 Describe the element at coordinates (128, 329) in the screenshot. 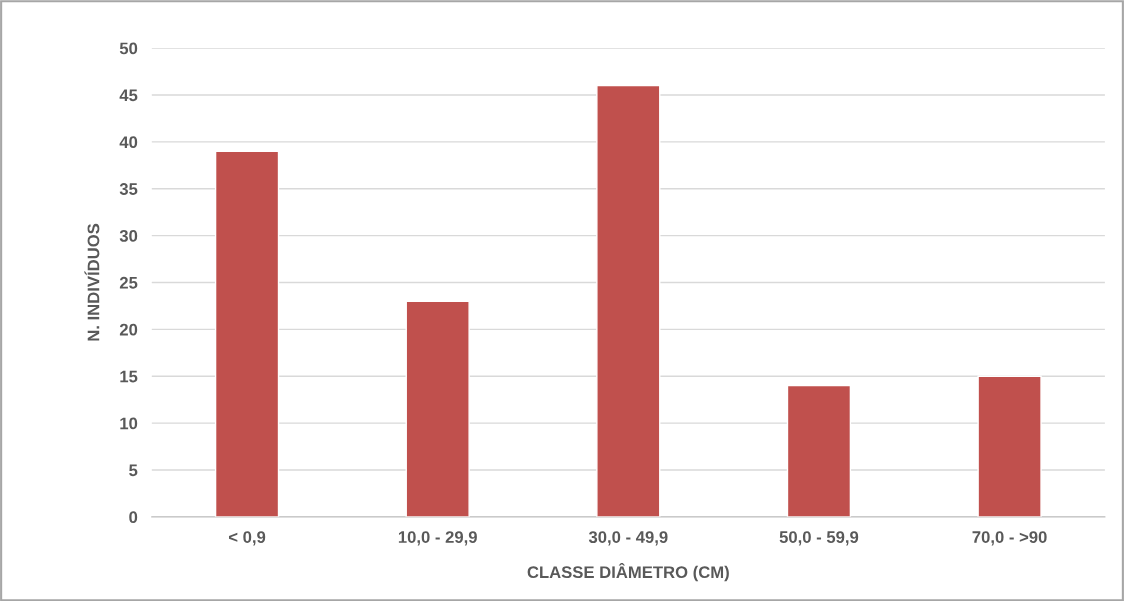

I see `y-tick-label: 20` at that location.